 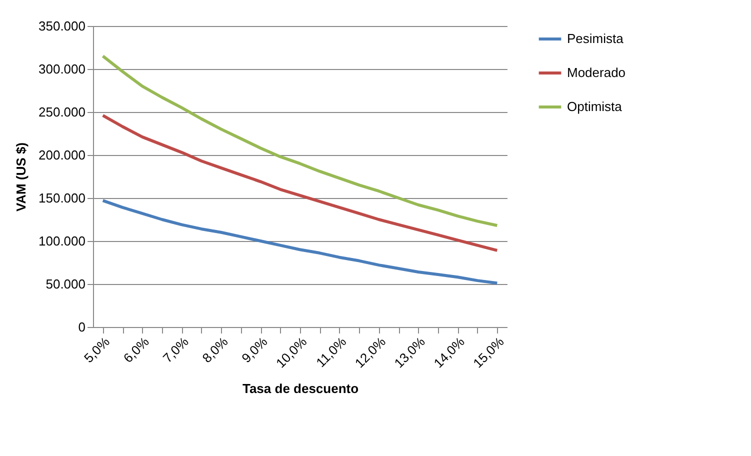 I want to click on x-axis-title: Tasa de descuento, so click(x=300, y=388).